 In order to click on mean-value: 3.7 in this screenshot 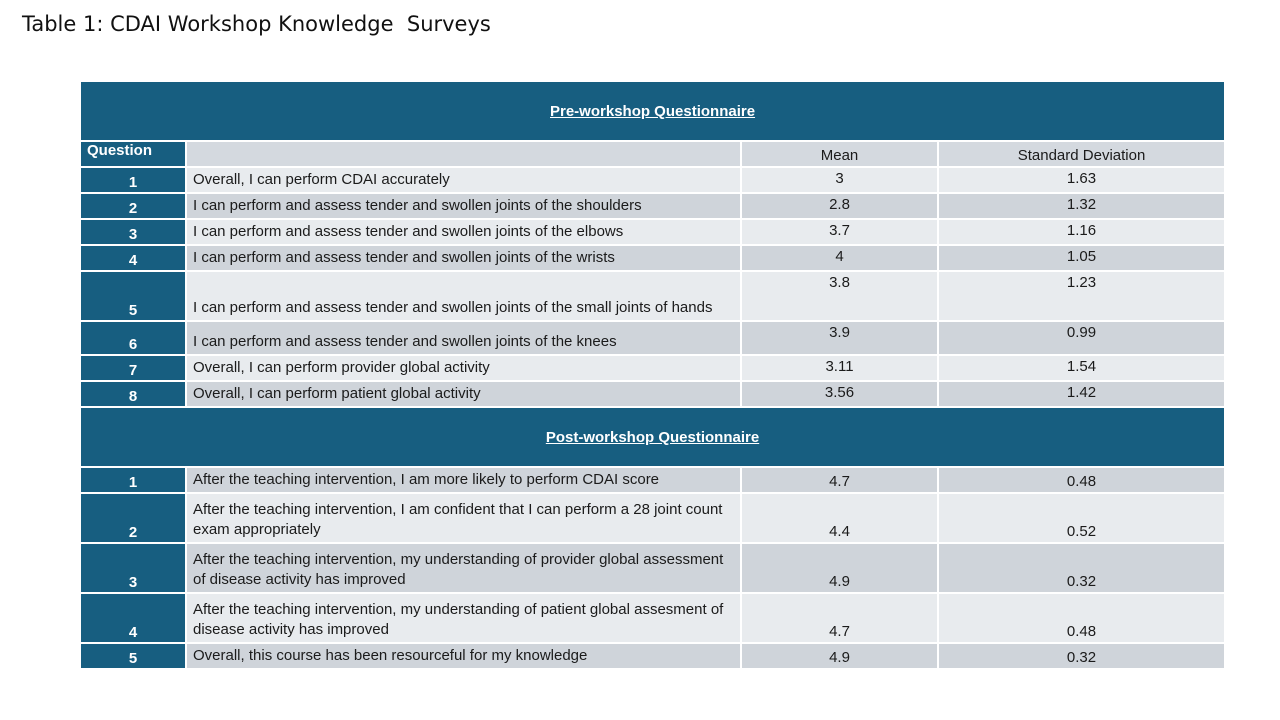, I will do `click(839, 232)`.